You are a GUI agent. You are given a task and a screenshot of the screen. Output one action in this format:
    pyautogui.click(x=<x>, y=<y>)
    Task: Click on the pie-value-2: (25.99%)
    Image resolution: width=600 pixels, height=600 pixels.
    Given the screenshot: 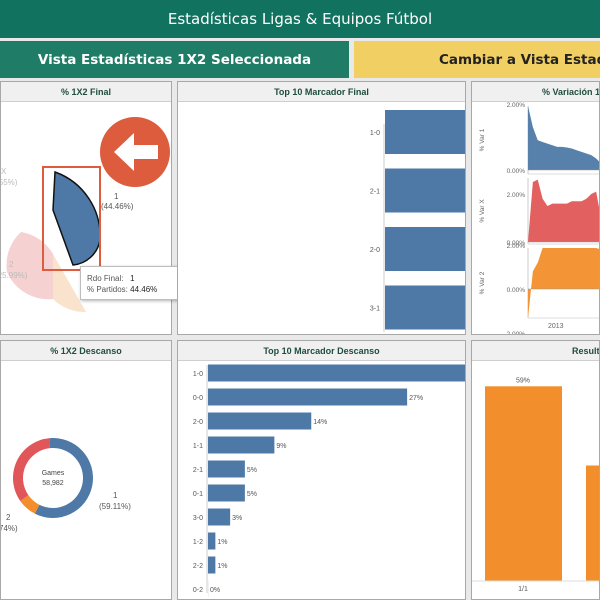 What is the action you would take?
    pyautogui.click(x=14, y=275)
    